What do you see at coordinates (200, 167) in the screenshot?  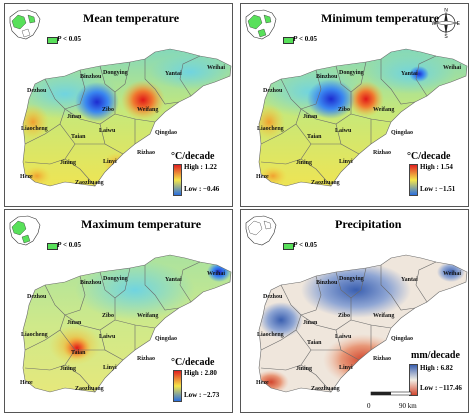 I see `legend-high: High : 1.22` at bounding box center [200, 167].